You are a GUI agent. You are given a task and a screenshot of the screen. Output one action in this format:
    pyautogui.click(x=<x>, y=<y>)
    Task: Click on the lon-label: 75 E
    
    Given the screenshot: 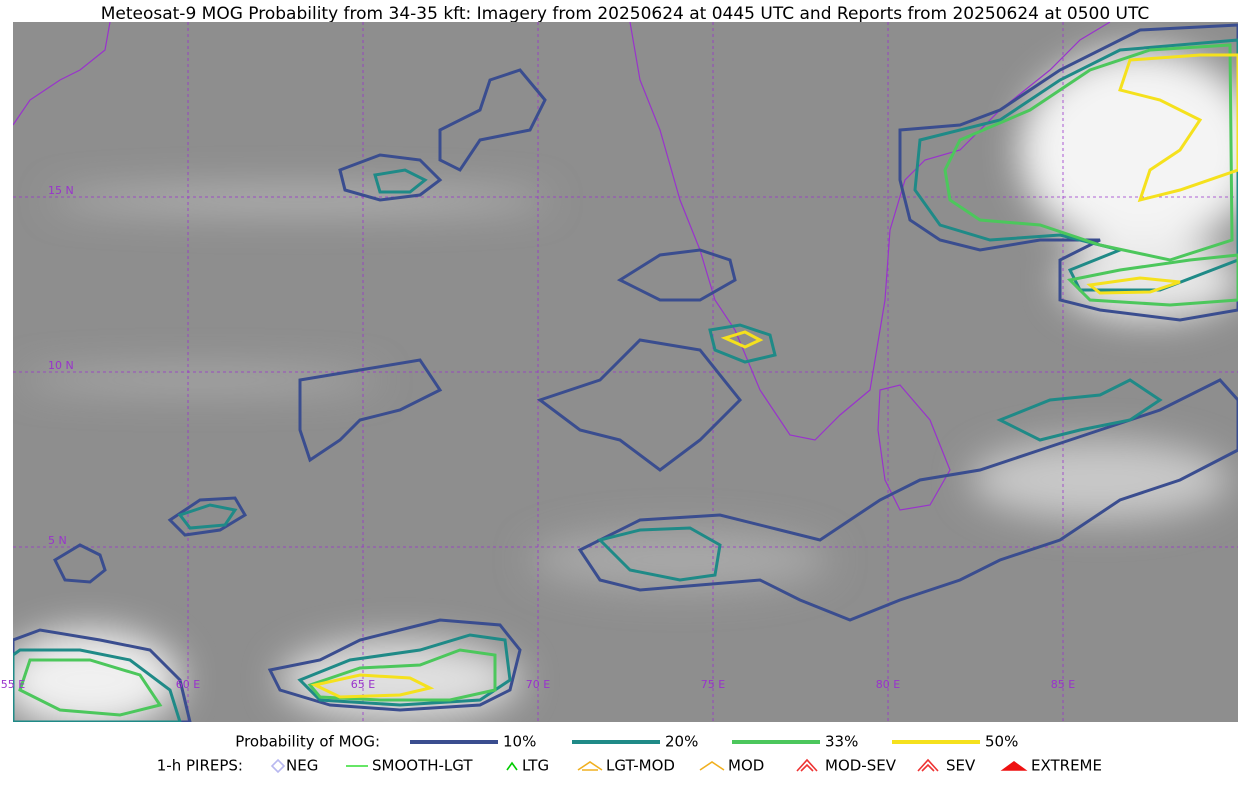 What is the action you would take?
    pyautogui.click(x=713, y=684)
    